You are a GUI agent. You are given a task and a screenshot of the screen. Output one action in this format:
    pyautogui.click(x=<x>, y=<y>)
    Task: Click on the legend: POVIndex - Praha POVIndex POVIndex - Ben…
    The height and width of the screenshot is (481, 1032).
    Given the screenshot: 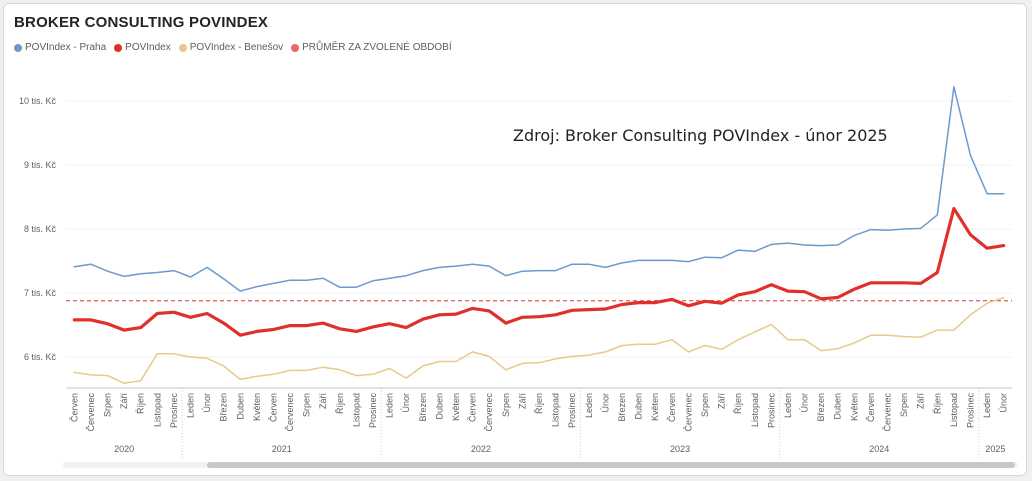 What is the action you would take?
    pyautogui.click(x=233, y=47)
    